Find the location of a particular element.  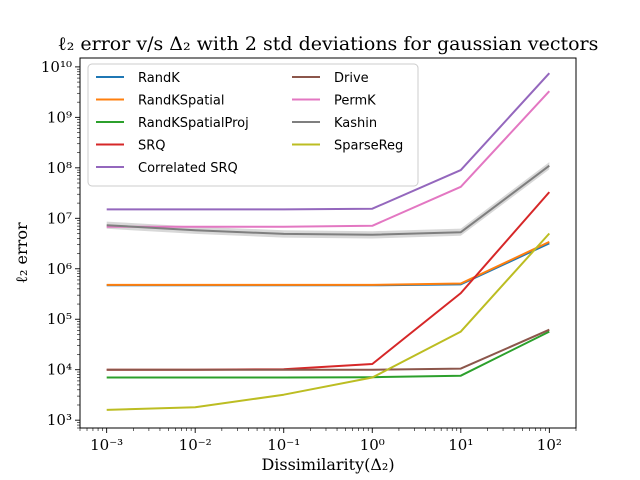

legend-label-correlated-srq: Correlated SRQ is located at coordinates (188, 168).